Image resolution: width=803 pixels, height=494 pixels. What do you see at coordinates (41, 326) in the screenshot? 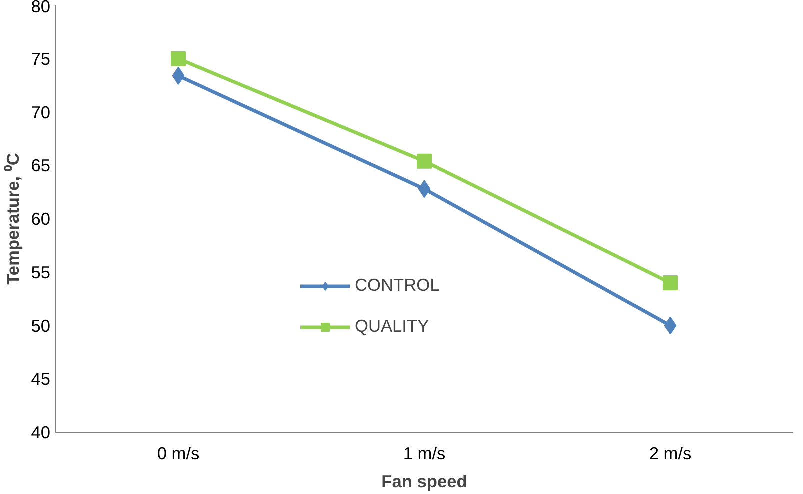
I see `y-tick-label: 50` at bounding box center [41, 326].